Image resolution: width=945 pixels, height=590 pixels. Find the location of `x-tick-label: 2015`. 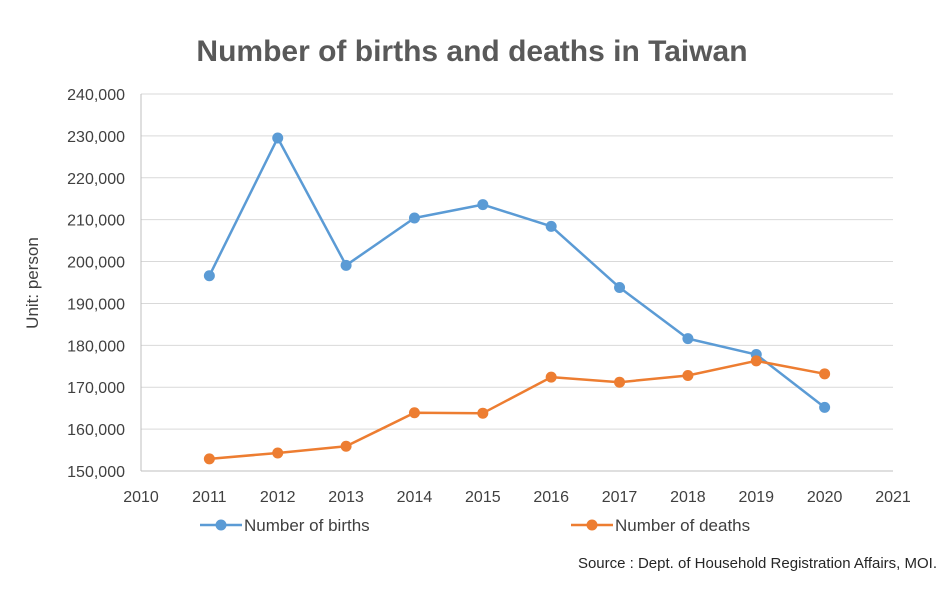

x-tick-label: 2015 is located at coordinates (483, 497).